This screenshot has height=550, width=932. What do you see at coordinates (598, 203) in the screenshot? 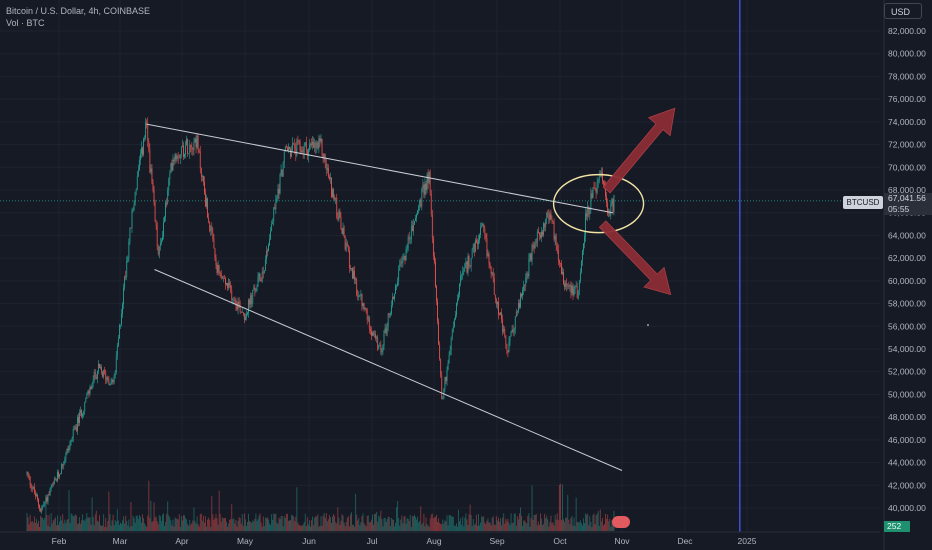
I see `highlight-ellipse` at bounding box center [598, 203].